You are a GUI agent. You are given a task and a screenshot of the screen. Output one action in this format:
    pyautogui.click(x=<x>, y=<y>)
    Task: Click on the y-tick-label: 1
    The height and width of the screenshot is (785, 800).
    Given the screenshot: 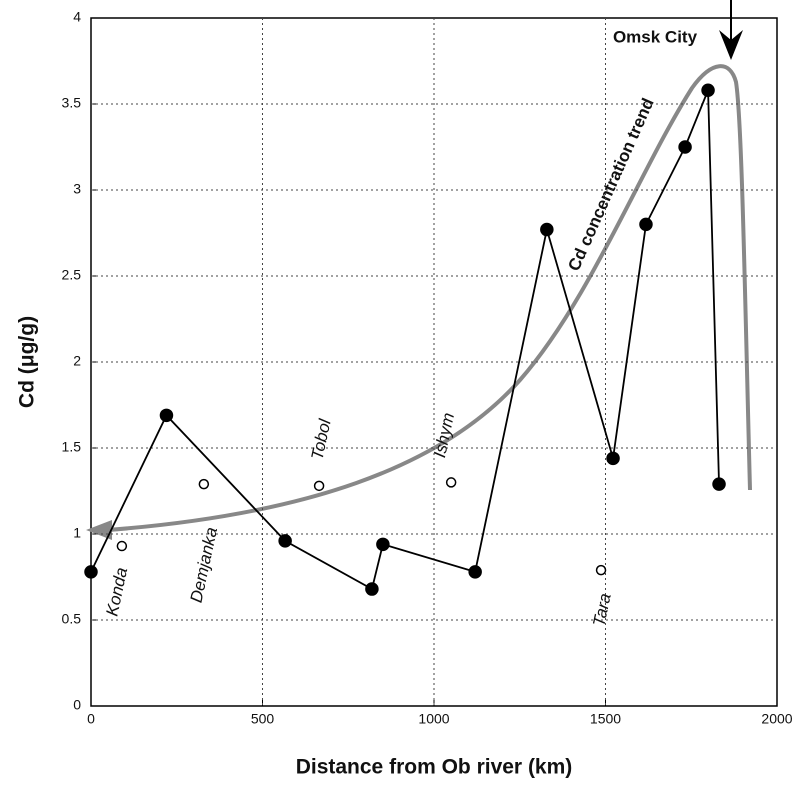 What is the action you would take?
    pyautogui.click(x=77, y=533)
    